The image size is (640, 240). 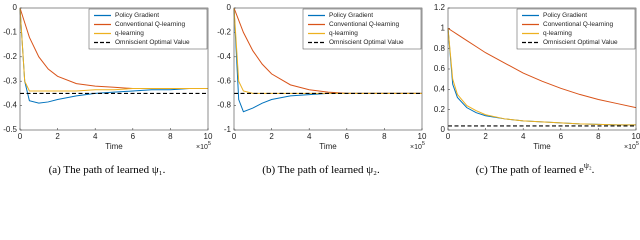 What do you see at coordinates (588, 165) in the screenshot?
I see `caption-sup: ψ₂` at bounding box center [588, 165].